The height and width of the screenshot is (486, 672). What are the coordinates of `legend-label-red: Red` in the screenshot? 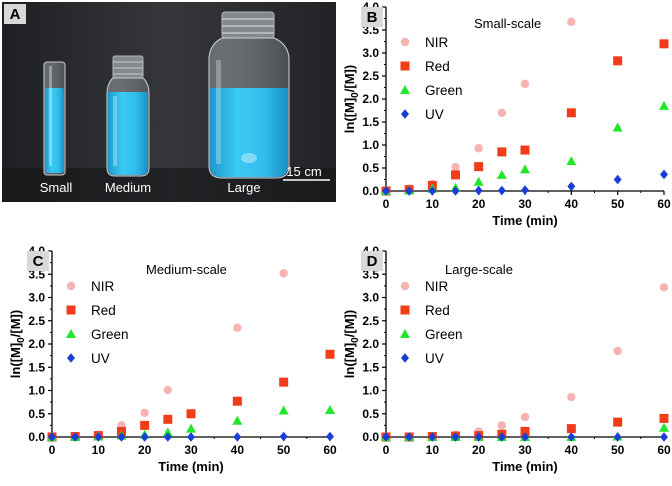 It's located at (437, 66).